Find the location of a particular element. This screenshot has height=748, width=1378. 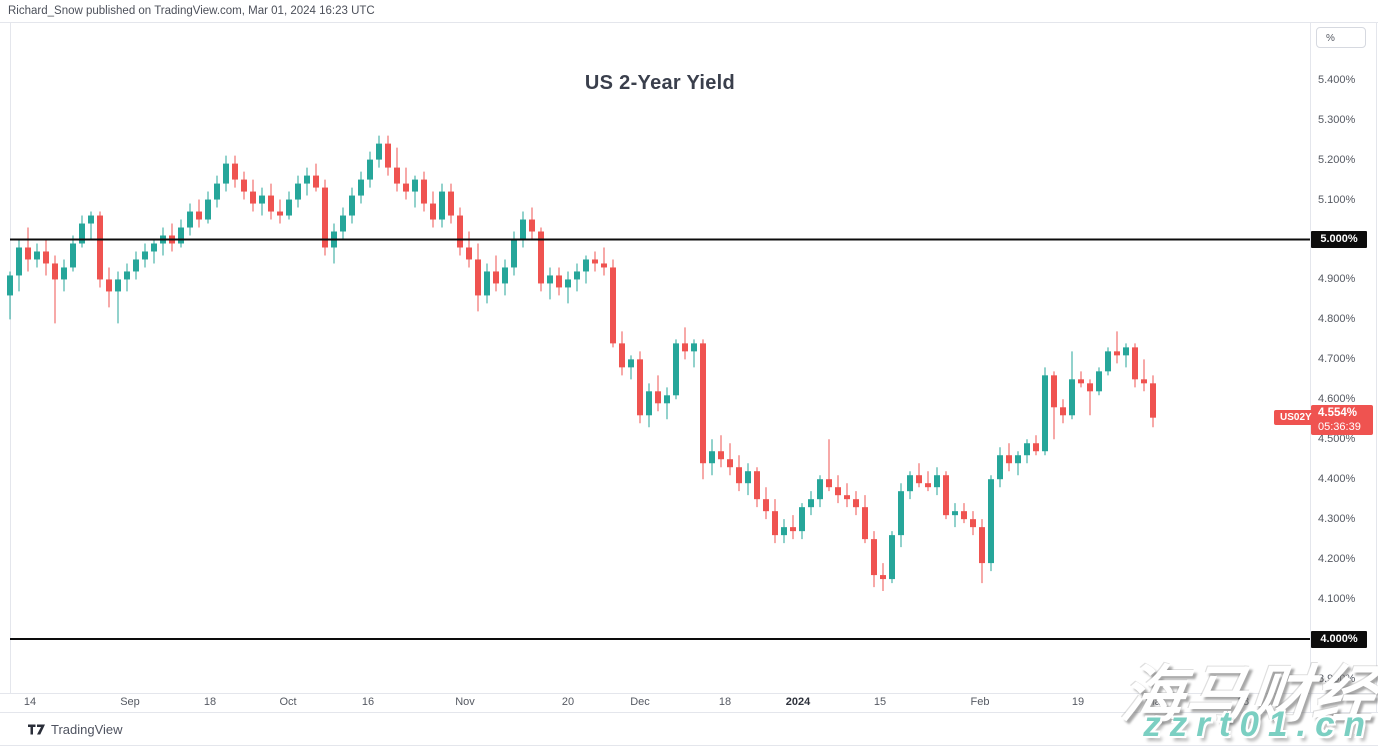

time-axis-bottom-line is located at coordinates (689, 712).